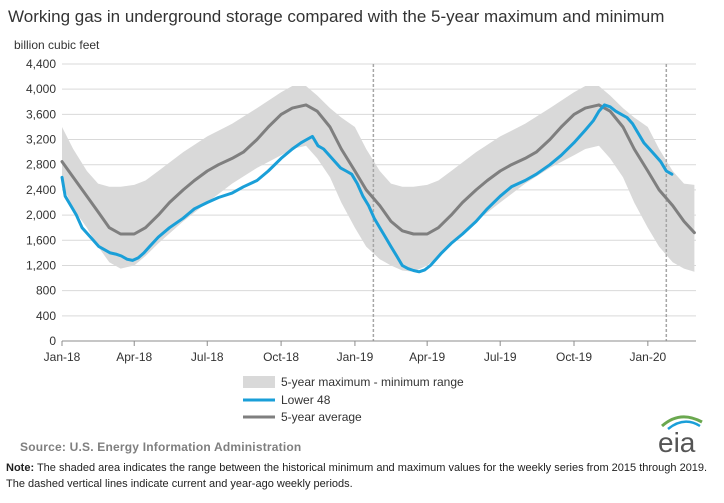 This screenshot has height=503, width=724. What do you see at coordinates (41, 64) in the screenshot?
I see `y-tick-label: 4,400` at bounding box center [41, 64].